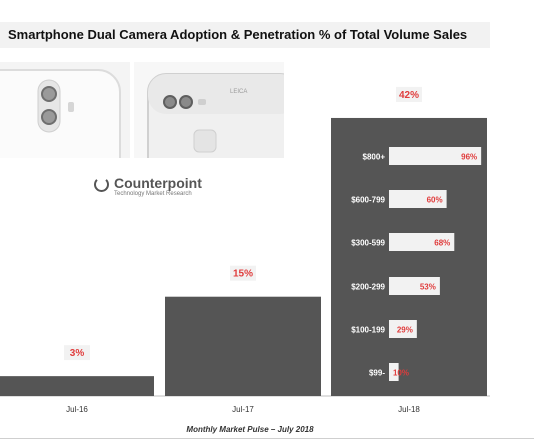 This screenshot has height=441, width=534. I want to click on phone-image-dual-camera: LEICA, so click(209, 110).